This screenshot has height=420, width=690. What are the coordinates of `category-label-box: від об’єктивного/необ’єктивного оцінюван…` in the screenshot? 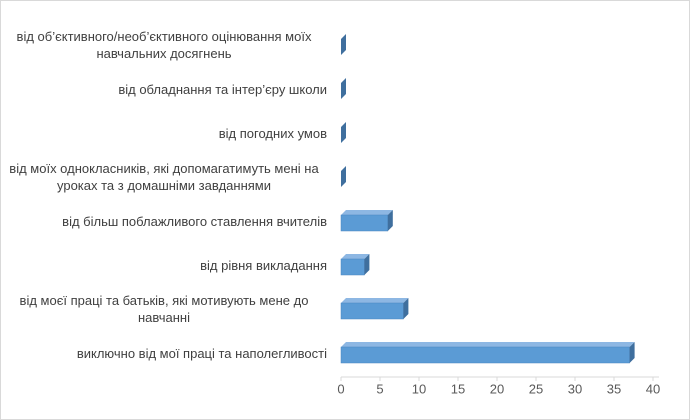 It's located at (164, 45).